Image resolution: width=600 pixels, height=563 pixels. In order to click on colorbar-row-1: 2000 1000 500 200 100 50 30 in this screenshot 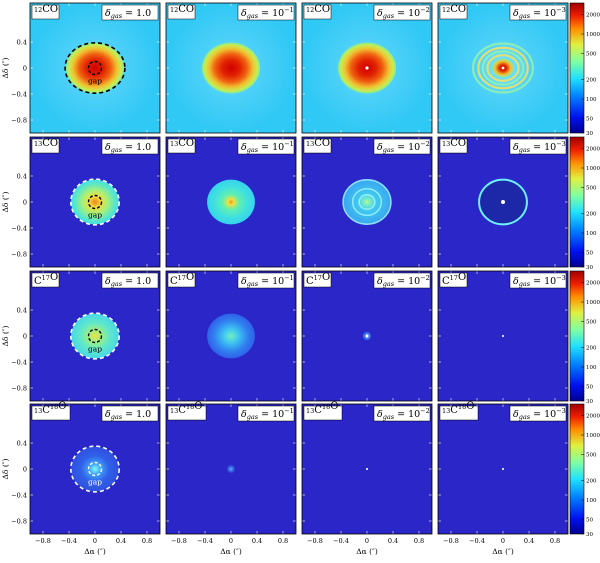, I will do `click(584, 203)`.